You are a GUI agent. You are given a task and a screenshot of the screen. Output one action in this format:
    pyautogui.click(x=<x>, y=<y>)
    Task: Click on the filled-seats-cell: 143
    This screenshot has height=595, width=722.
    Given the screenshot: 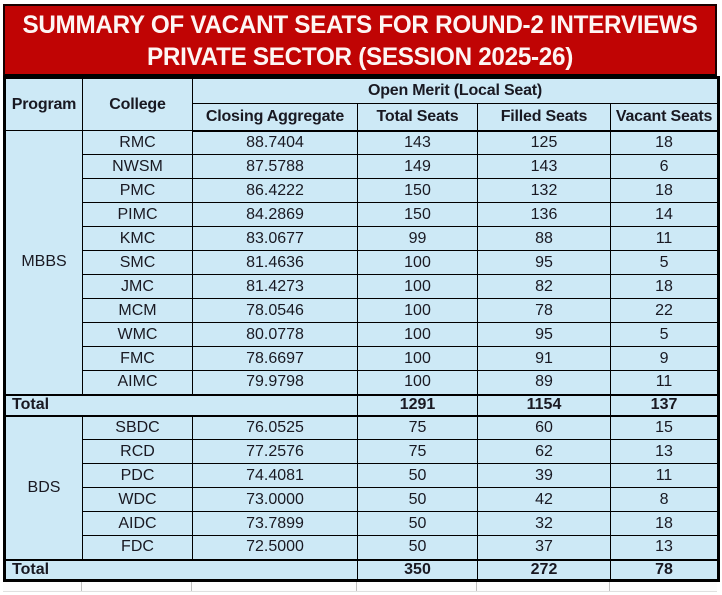 What is the action you would take?
    pyautogui.click(x=544, y=166)
    